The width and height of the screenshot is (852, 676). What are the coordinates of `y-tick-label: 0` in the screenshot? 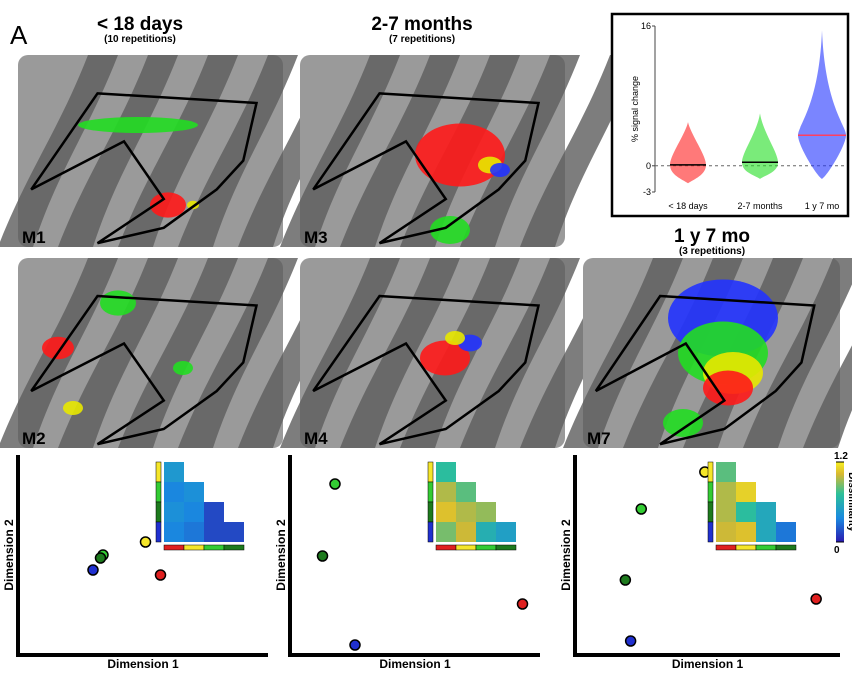 It's located at (648, 166).